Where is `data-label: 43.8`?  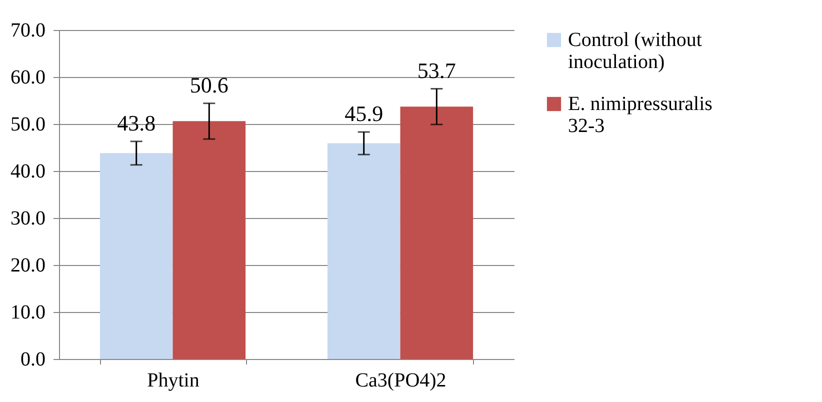 data-label: 43.8 is located at coordinates (136, 123).